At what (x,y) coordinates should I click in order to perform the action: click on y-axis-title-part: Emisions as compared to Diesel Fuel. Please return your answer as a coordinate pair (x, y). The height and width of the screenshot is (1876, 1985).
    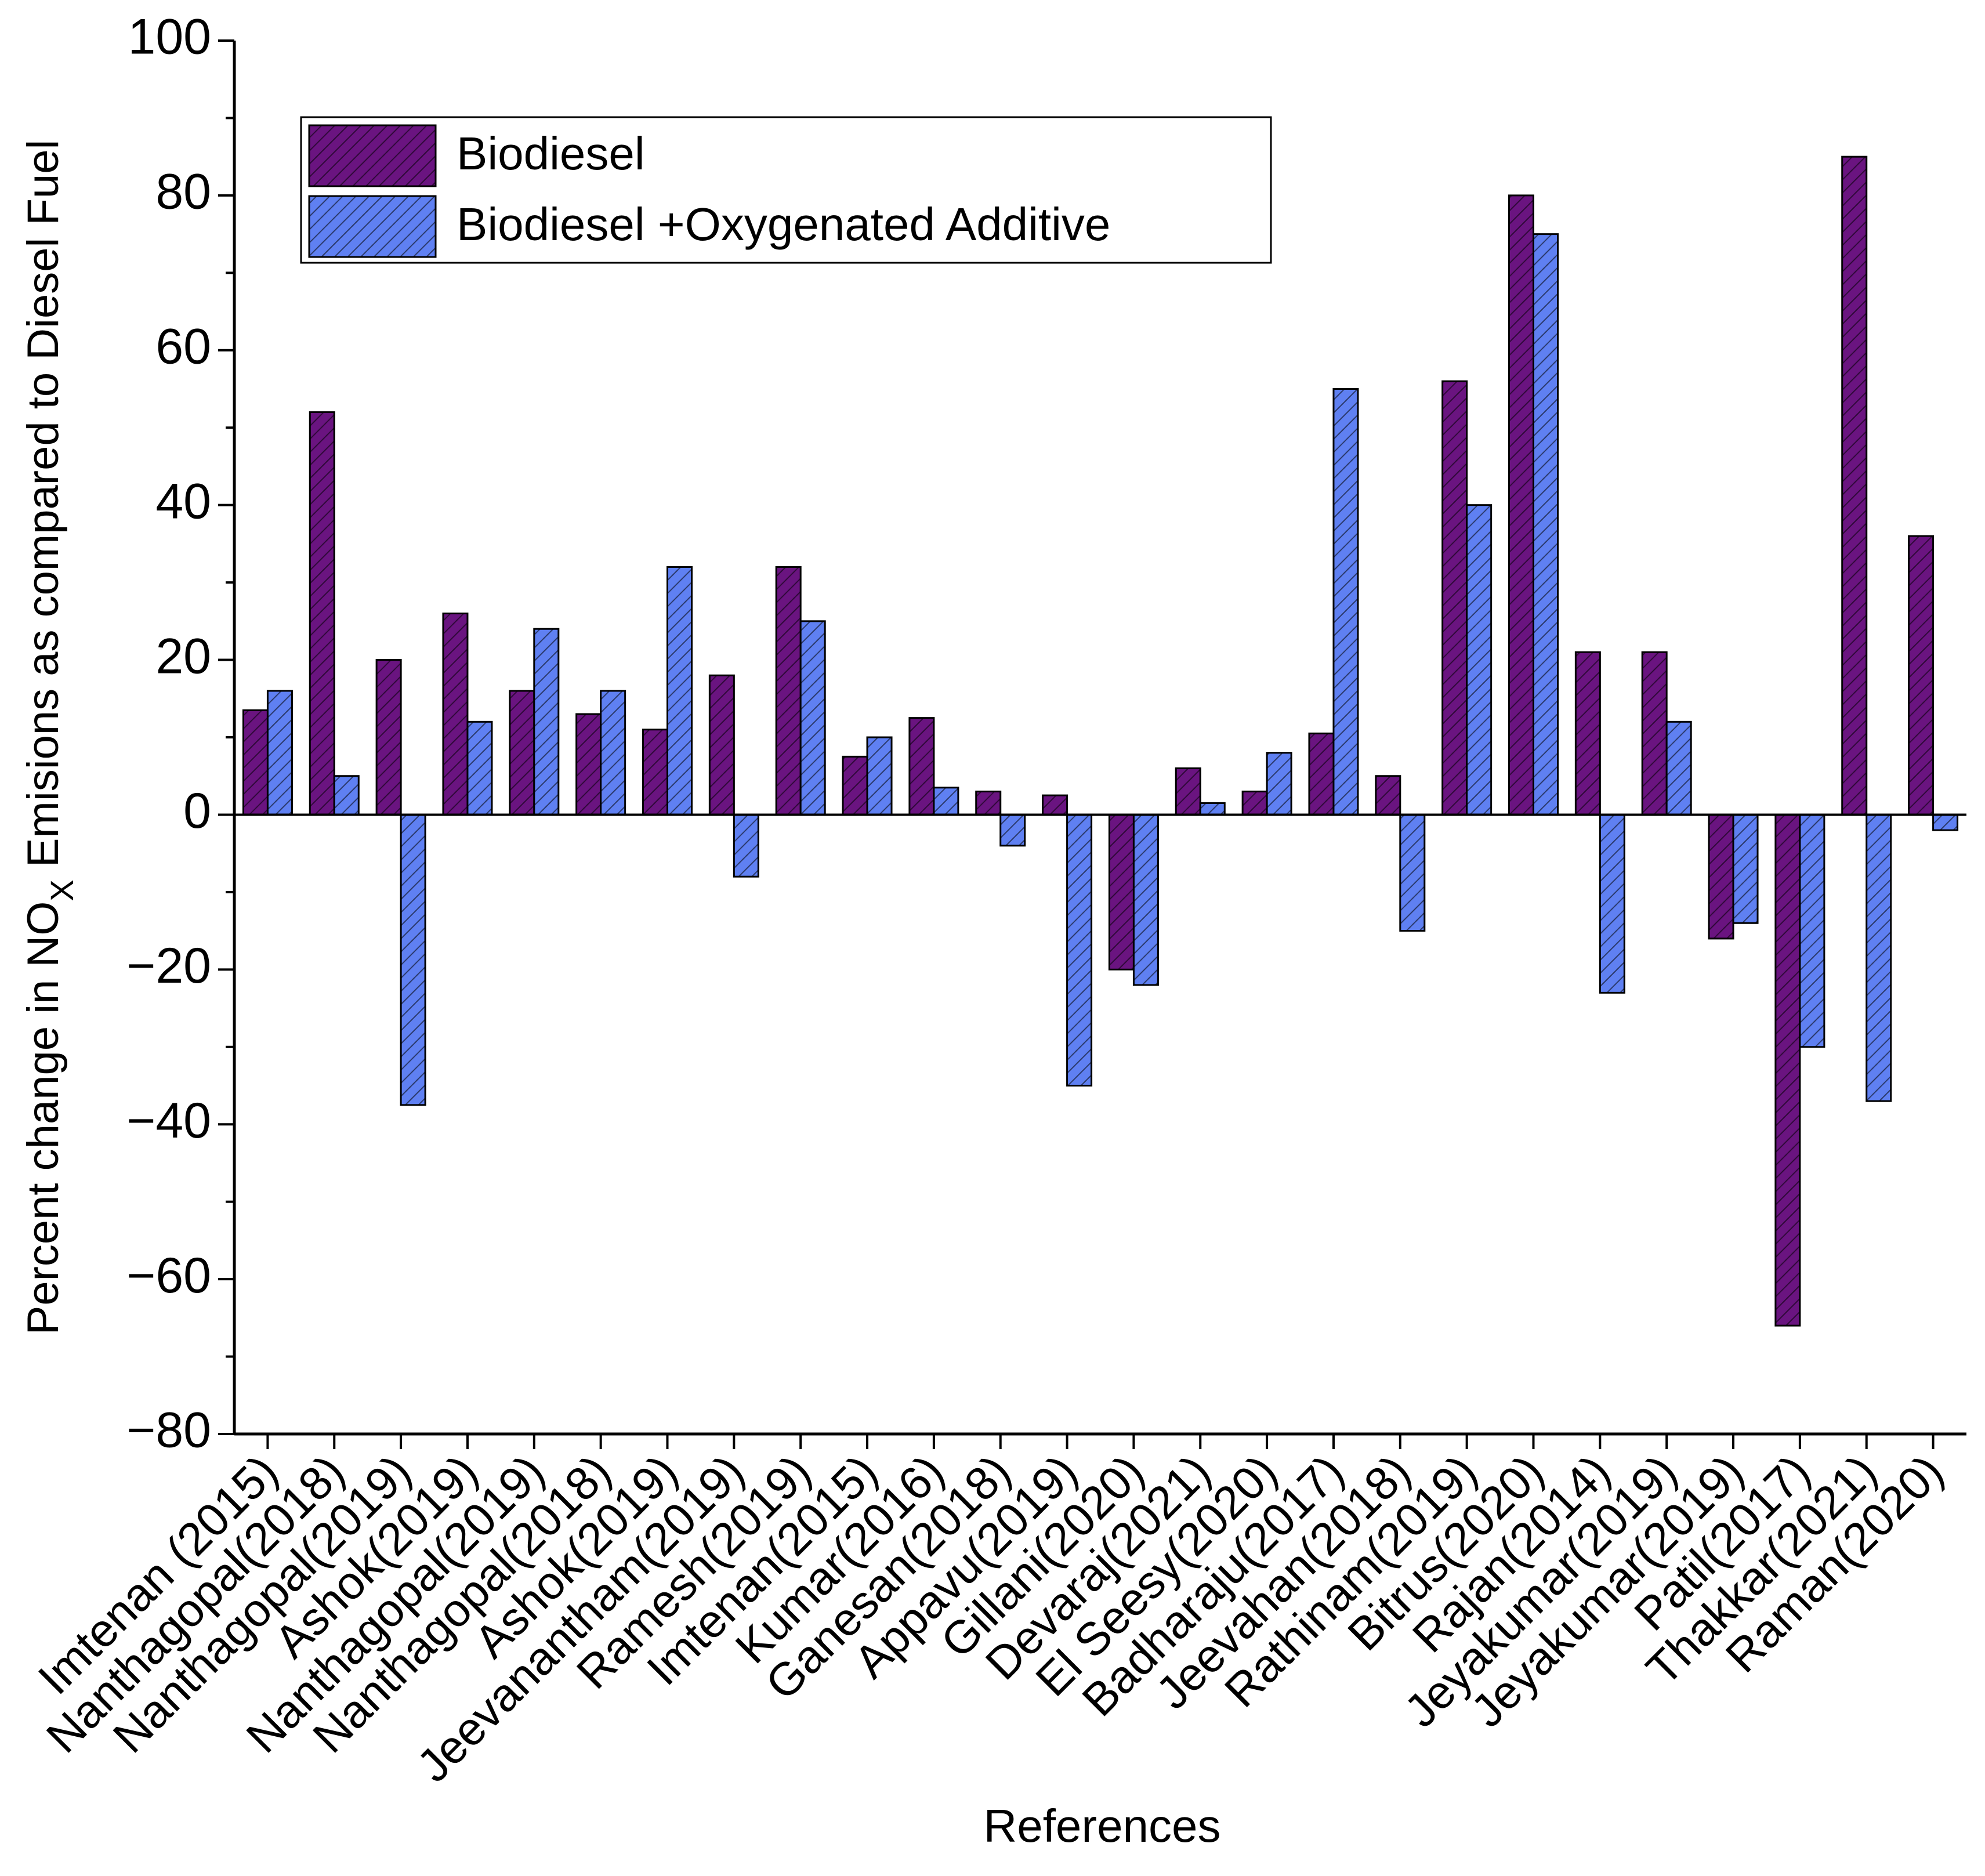
    Looking at the image, I should click on (44, 510).